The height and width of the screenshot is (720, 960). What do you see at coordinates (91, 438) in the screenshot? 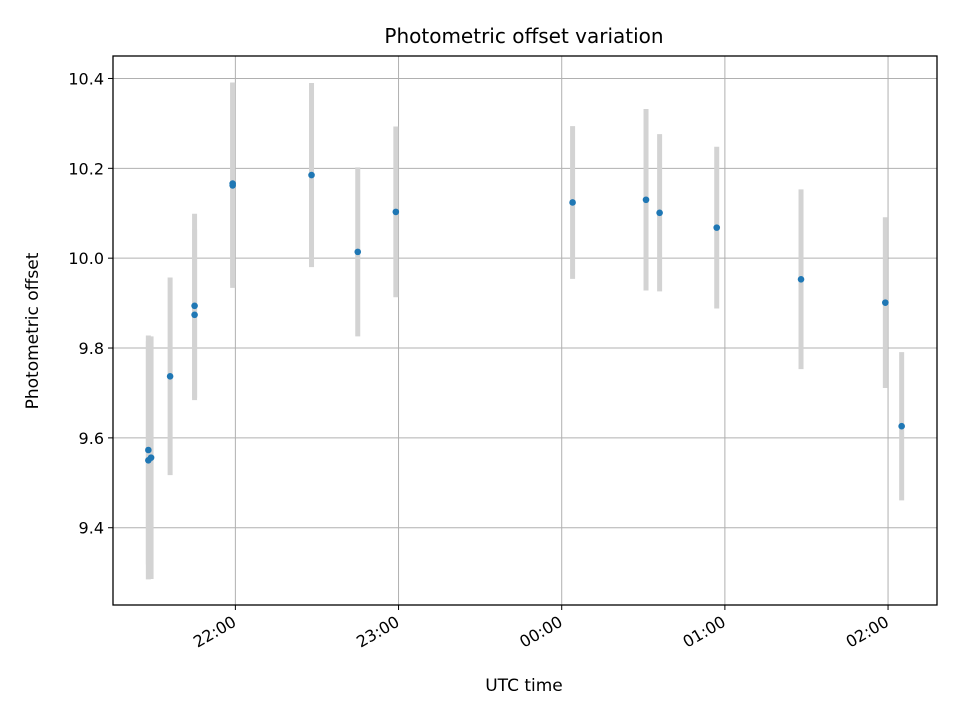
I see `y-tick-label: 9.6` at bounding box center [91, 438].